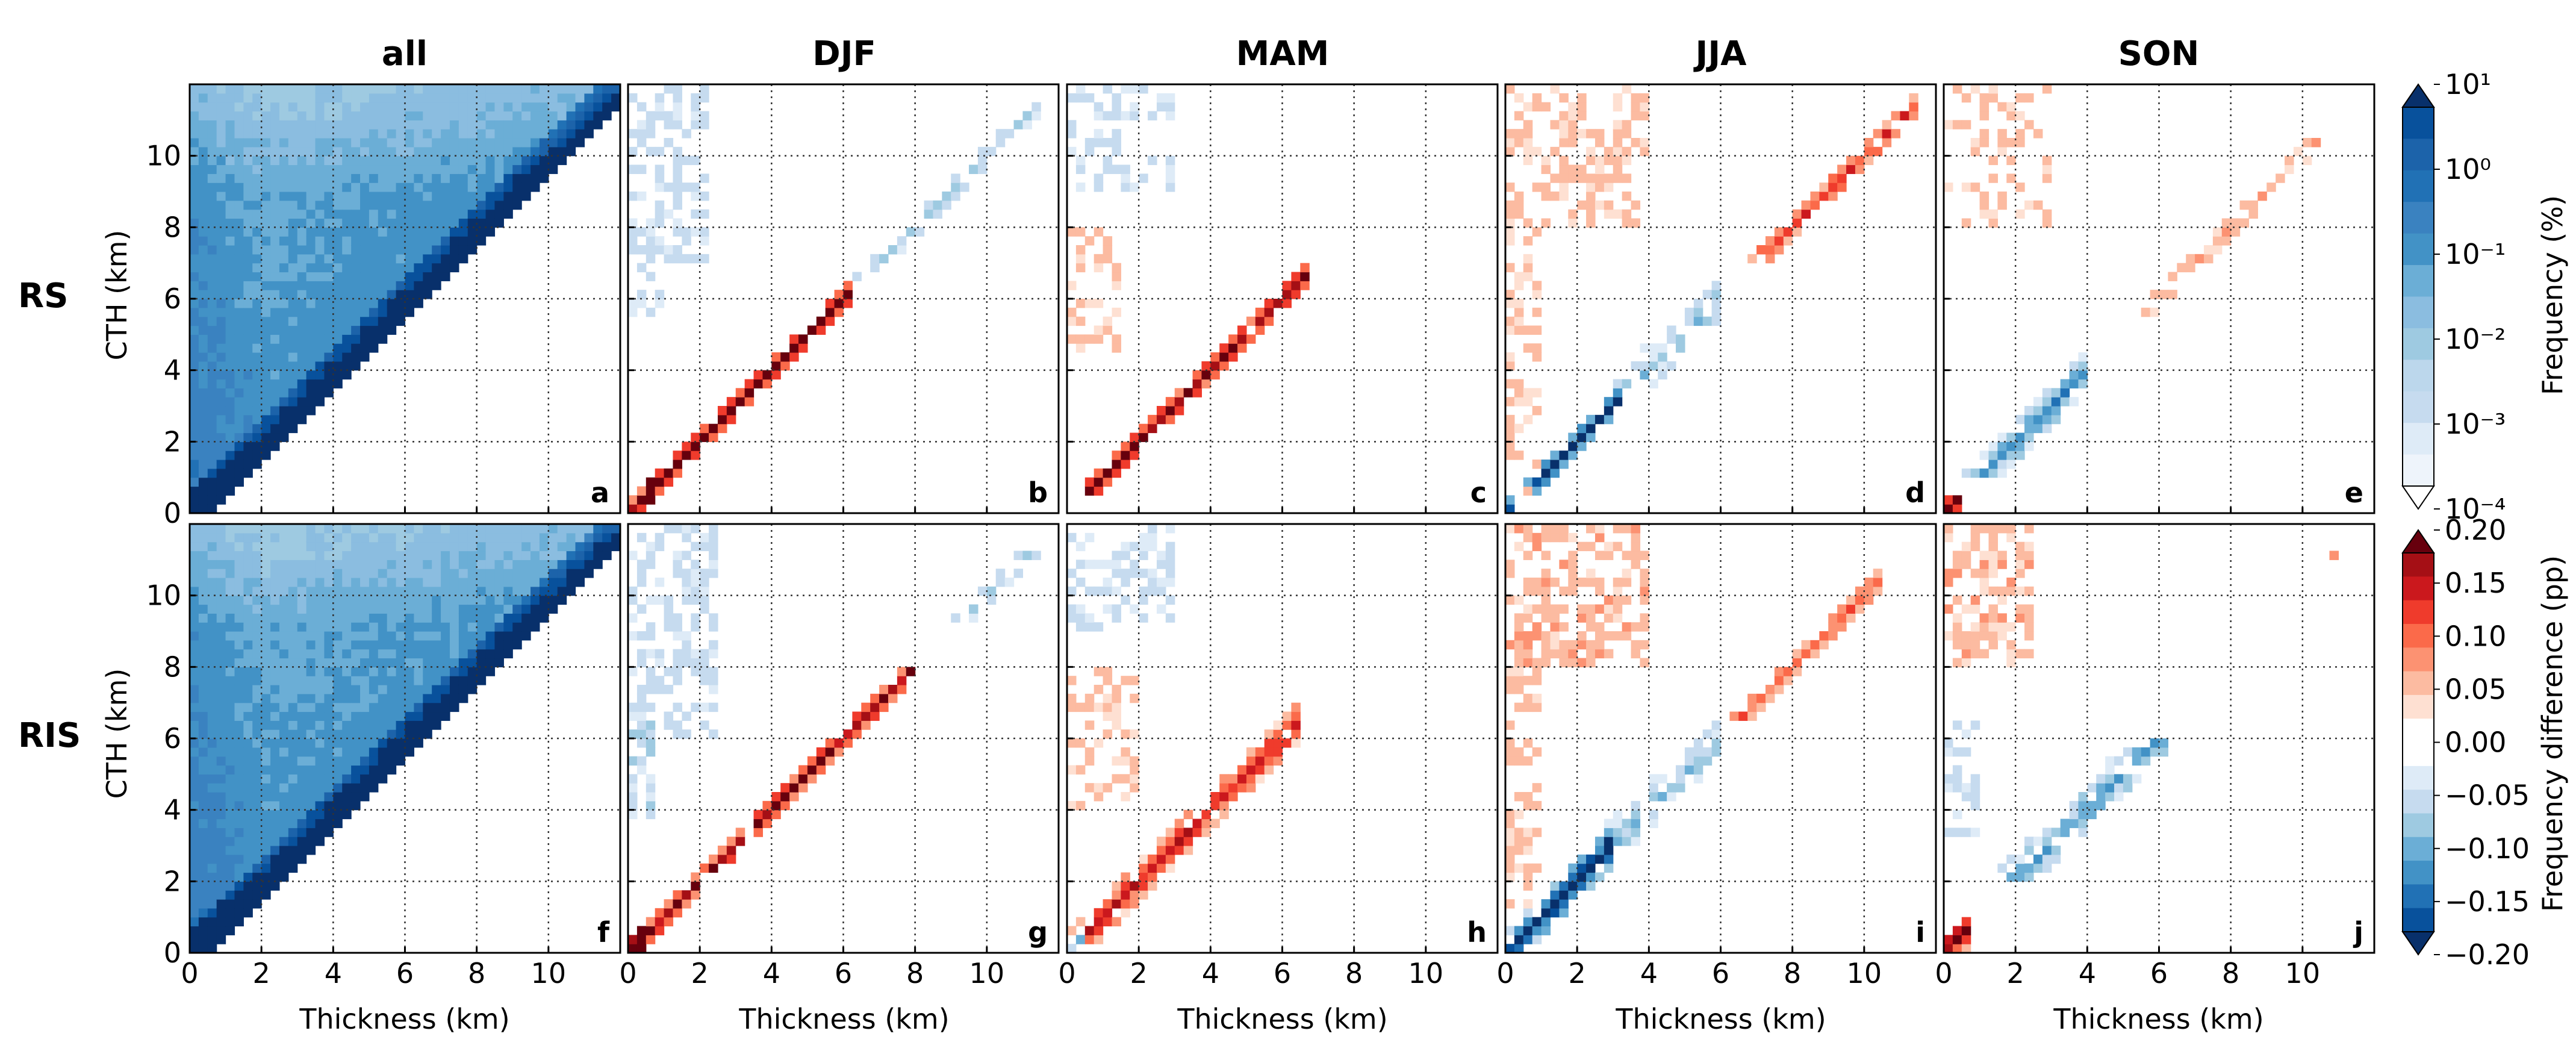 The image size is (2576, 1054). I want to click on y-tick-label: 4, so click(172, 370).